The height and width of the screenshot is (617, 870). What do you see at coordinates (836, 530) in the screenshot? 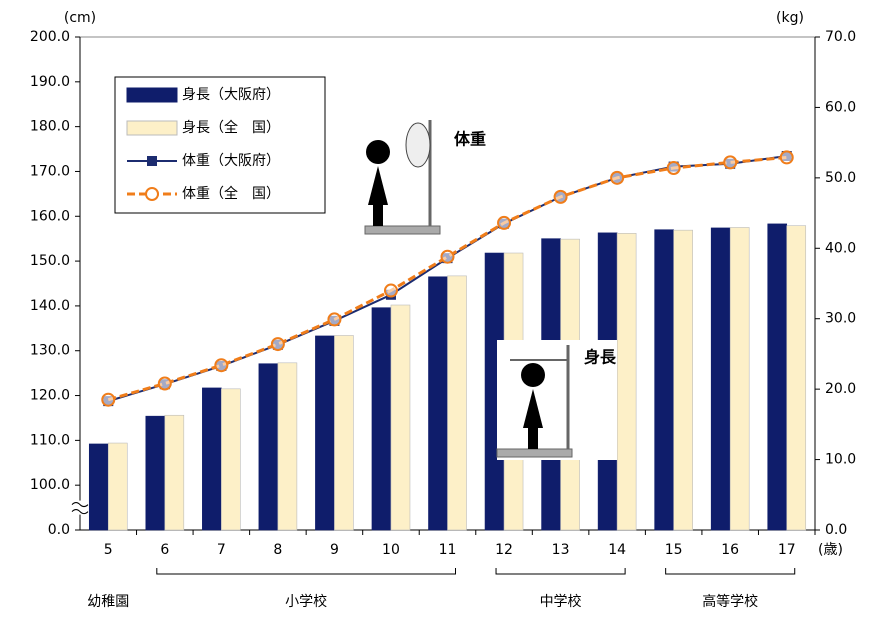
I see `y2-tick-label: 0.0` at bounding box center [836, 530].